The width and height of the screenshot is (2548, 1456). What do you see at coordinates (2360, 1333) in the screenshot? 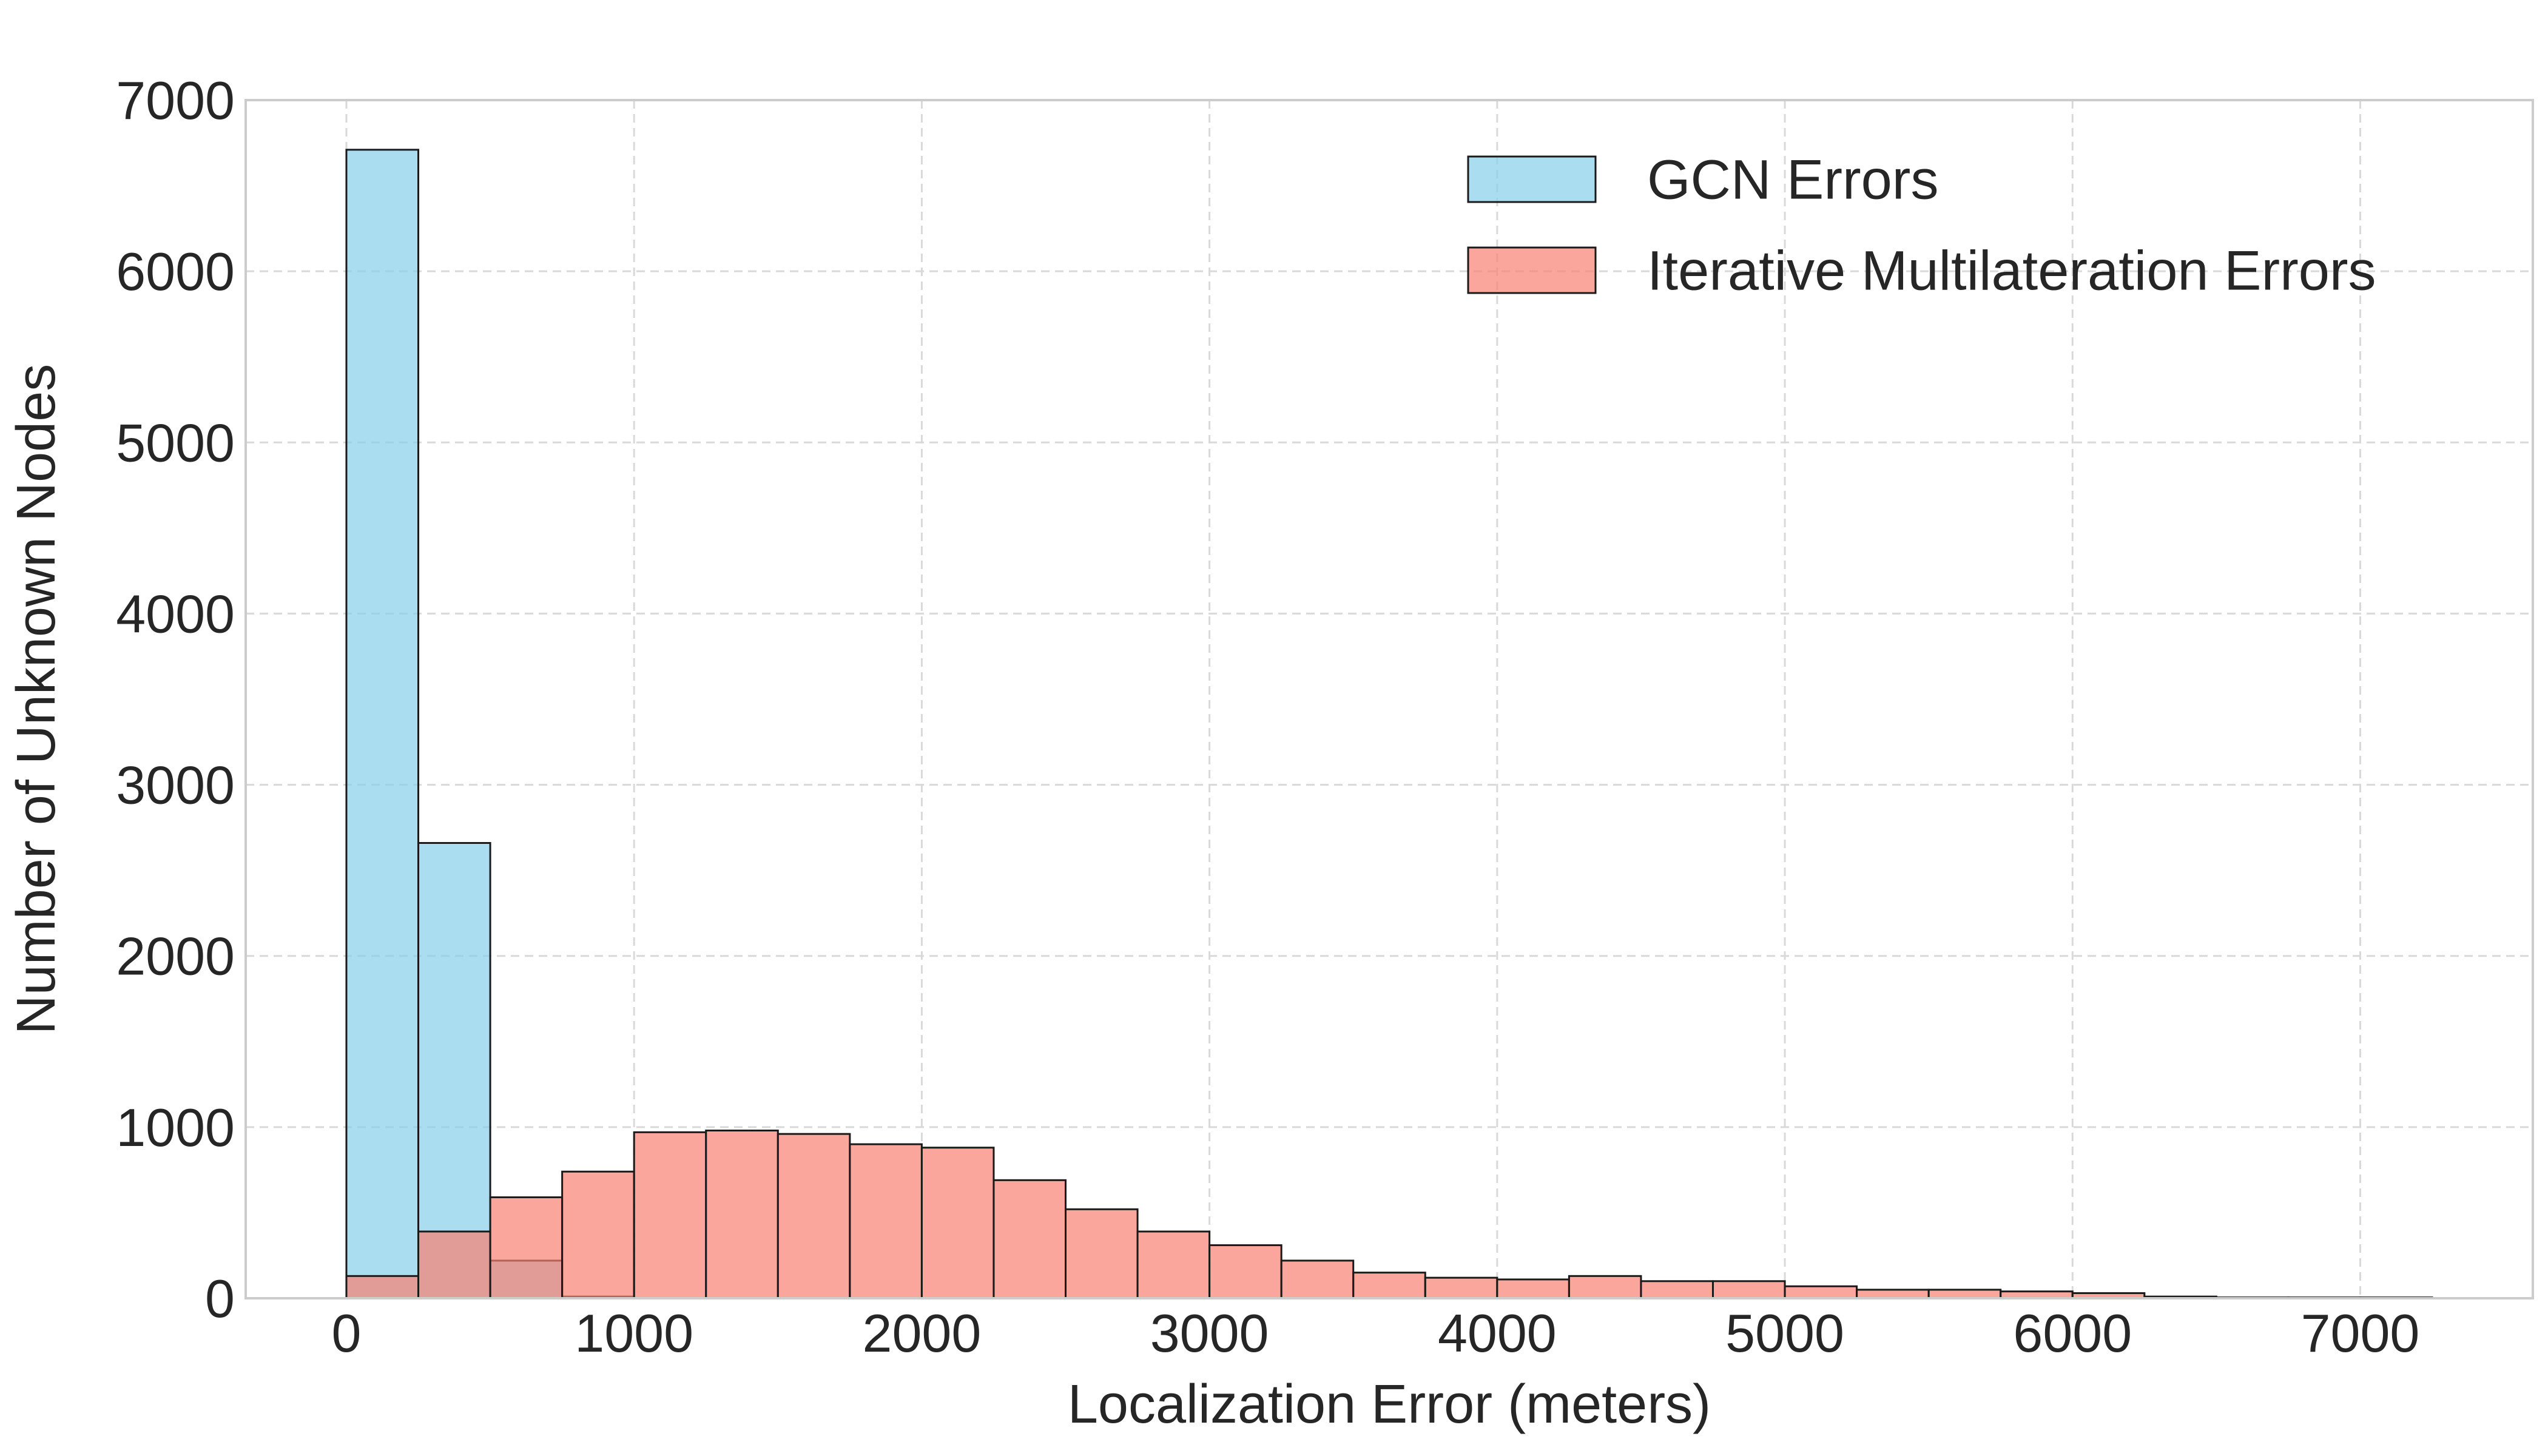
I see `x-tick-label-7: 7000` at bounding box center [2360, 1333].